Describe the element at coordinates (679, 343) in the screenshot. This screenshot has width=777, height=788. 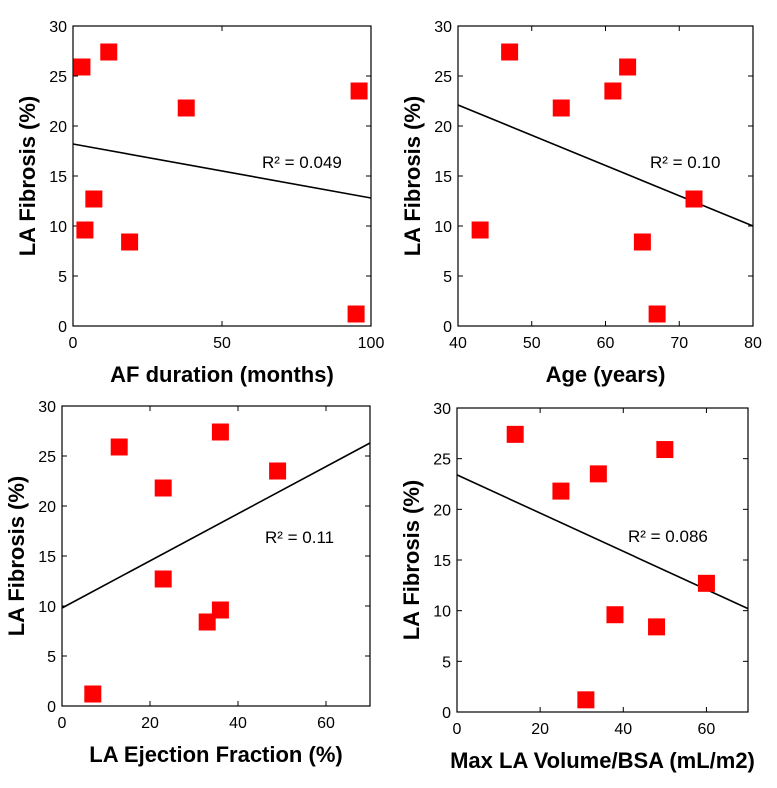
I see `x-tick-label: 70` at that location.